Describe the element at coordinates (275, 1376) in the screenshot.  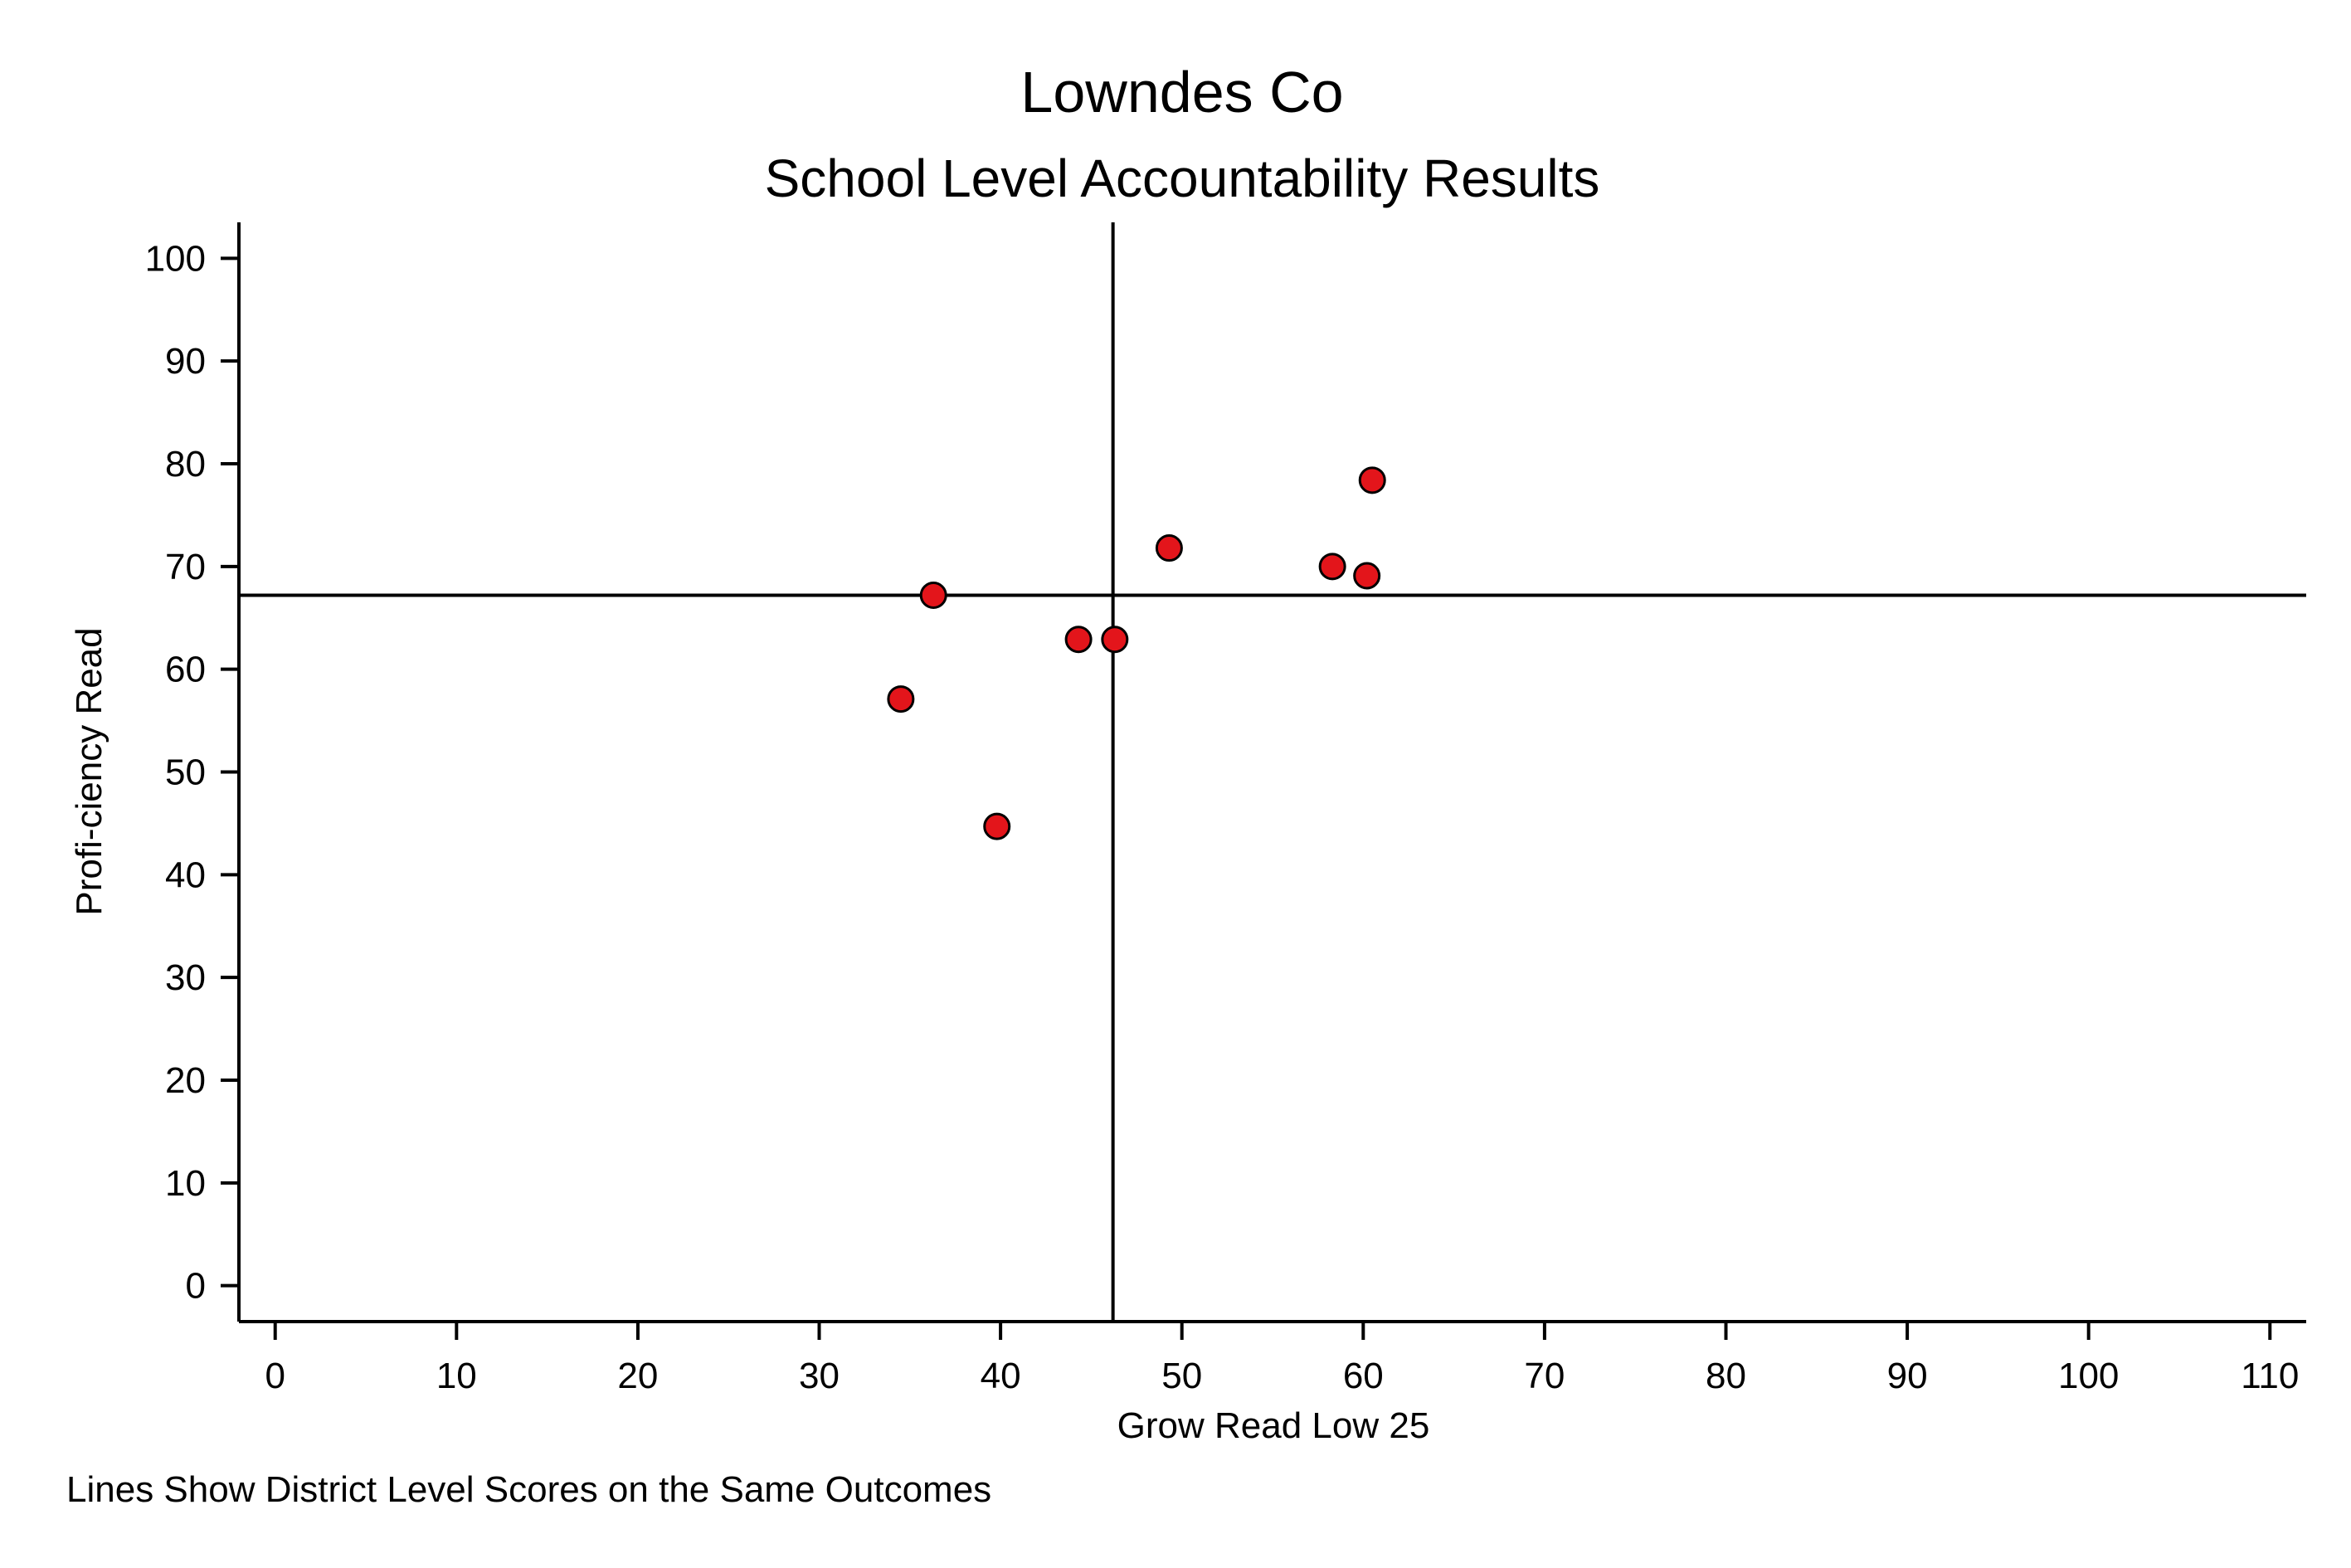
I see `x-tick-label: 0` at that location.